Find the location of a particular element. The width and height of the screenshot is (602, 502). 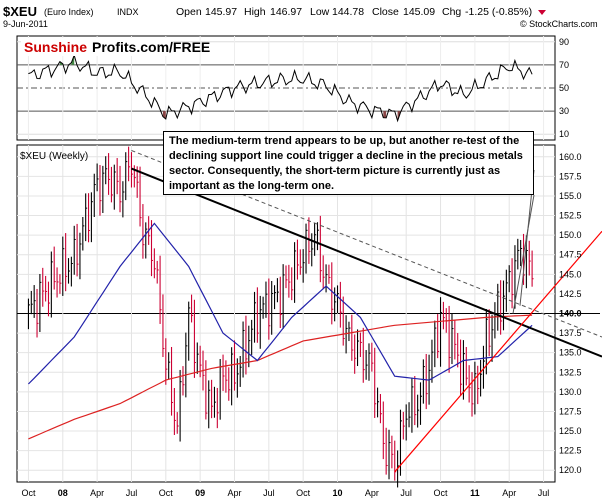

watermark: Sunshine Profits.com/FREE is located at coordinates (115, 47).